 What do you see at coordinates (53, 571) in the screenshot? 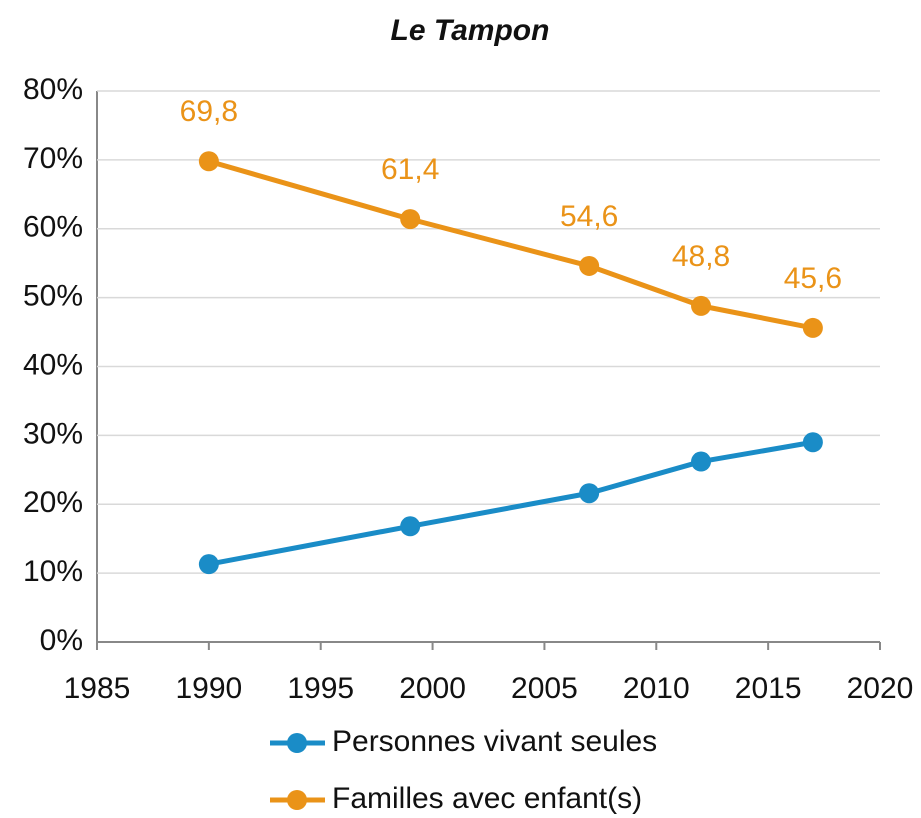
I see `y-tick-label: 10%` at bounding box center [53, 571].